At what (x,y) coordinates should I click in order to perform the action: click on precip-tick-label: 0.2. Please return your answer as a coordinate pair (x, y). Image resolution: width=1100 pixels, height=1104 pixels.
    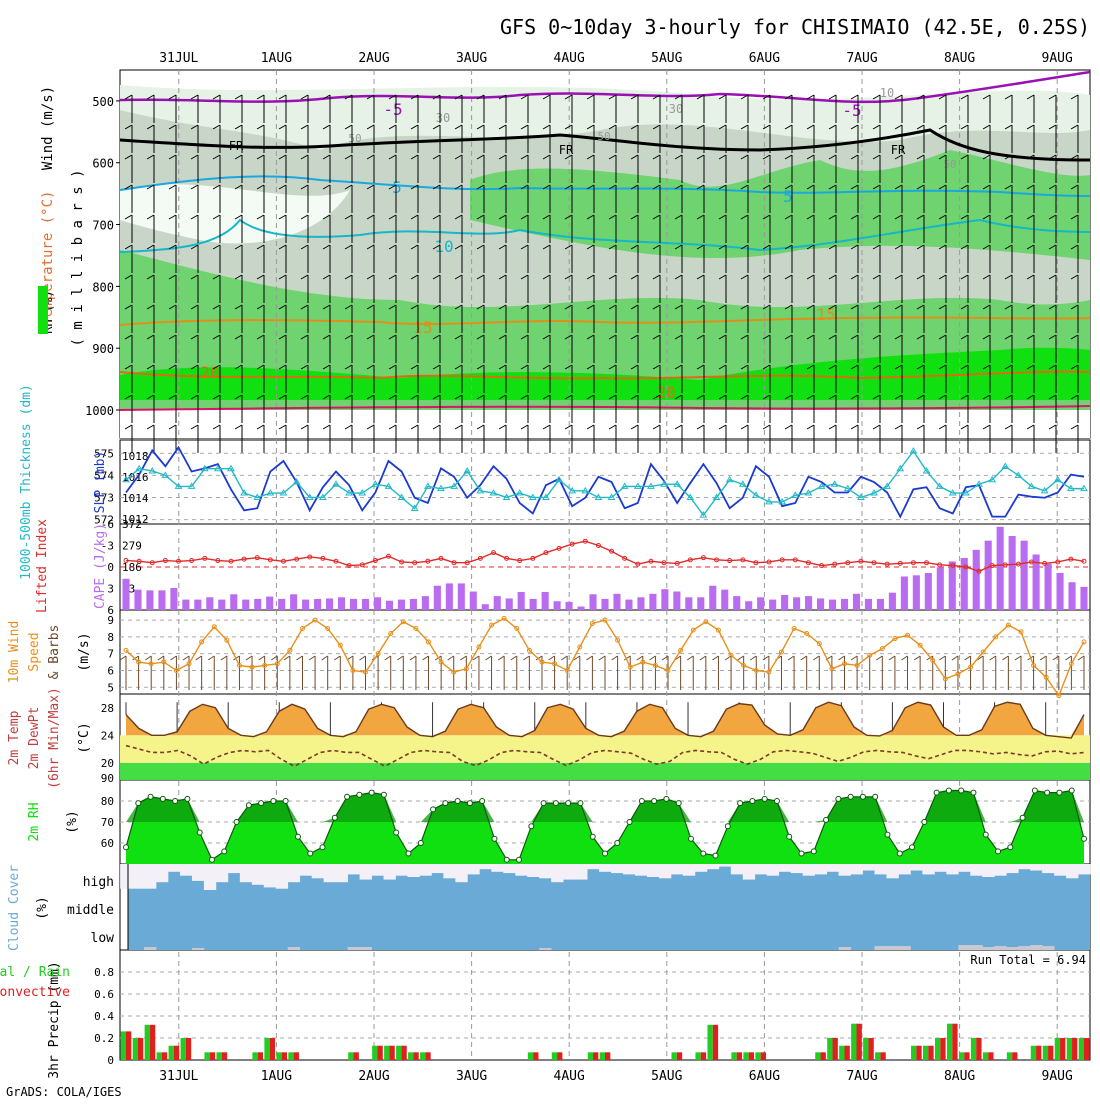
    Looking at the image, I should click on (104, 1038).